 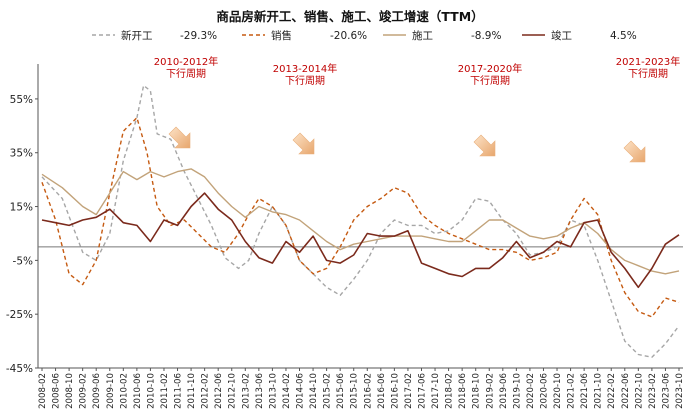 What do you see at coordinates (19, 315) in the screenshot?
I see `y-tick-label: -25%` at bounding box center [19, 315].